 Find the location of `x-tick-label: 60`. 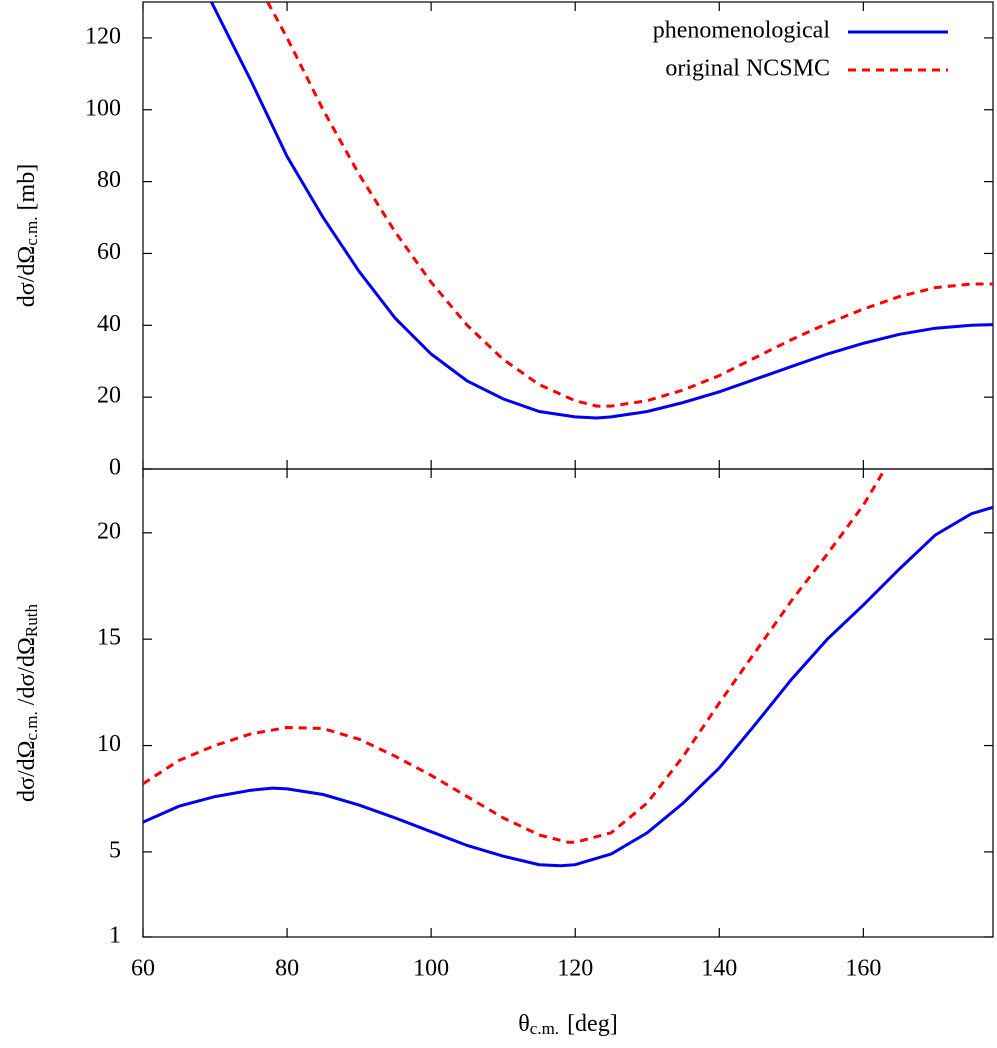

x-tick-label: 60 is located at coordinates (143, 969).